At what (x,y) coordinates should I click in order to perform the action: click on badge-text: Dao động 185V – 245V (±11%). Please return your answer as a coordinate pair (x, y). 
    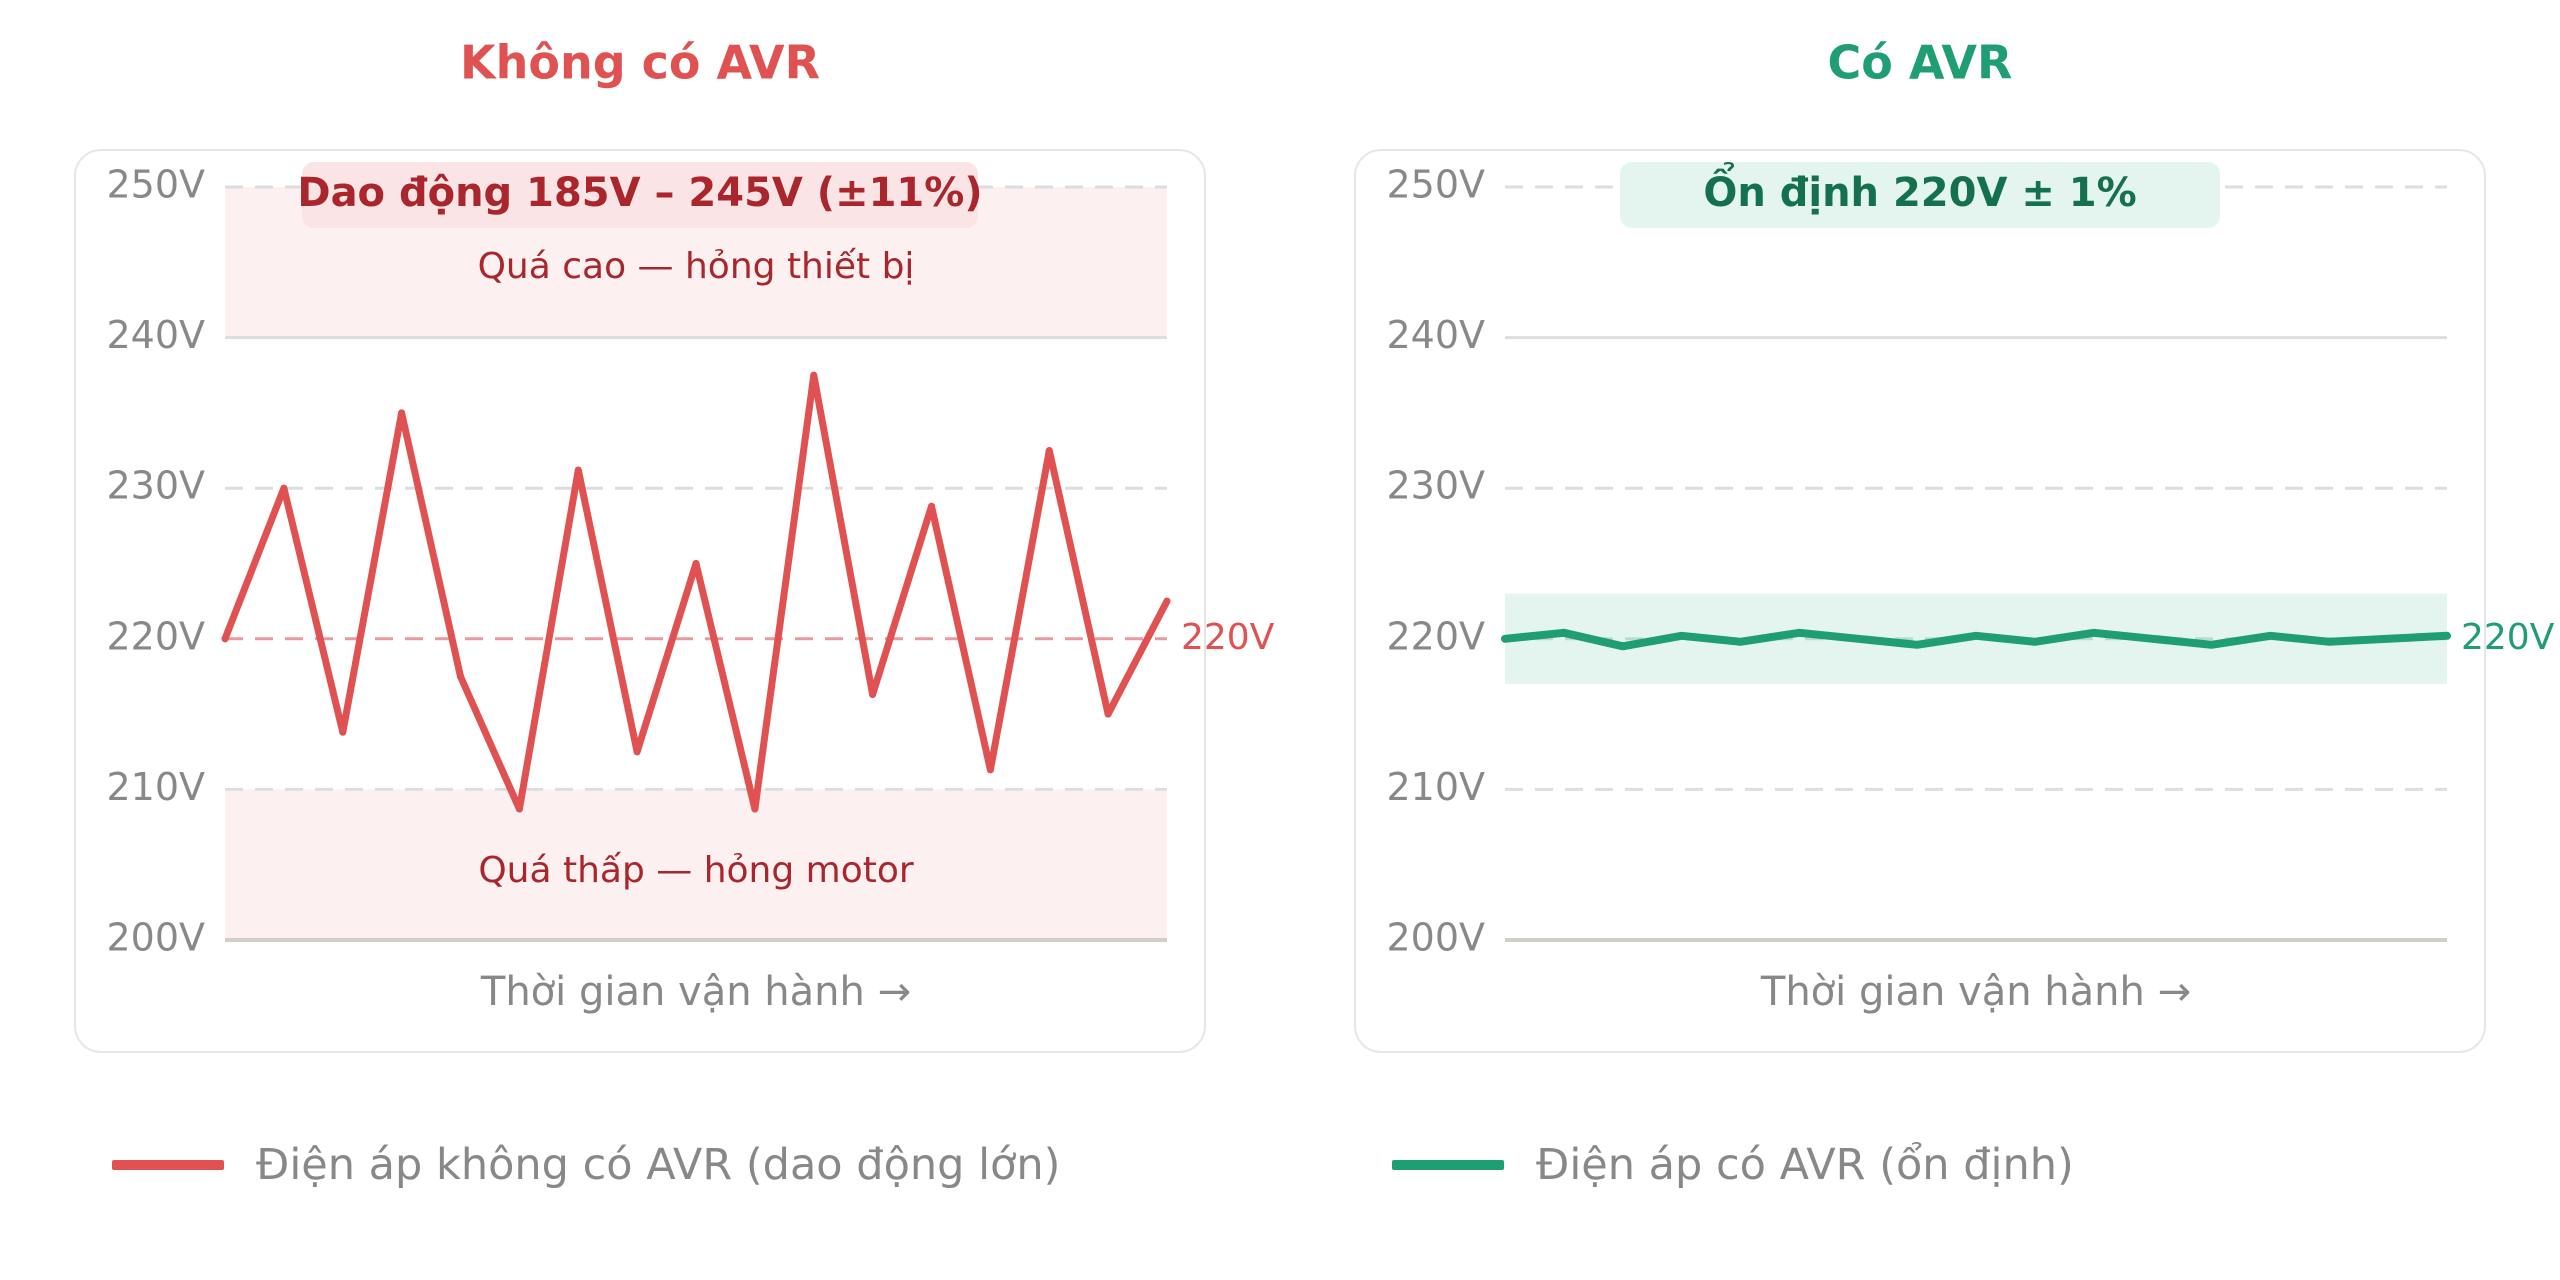
    Looking at the image, I should click on (639, 193).